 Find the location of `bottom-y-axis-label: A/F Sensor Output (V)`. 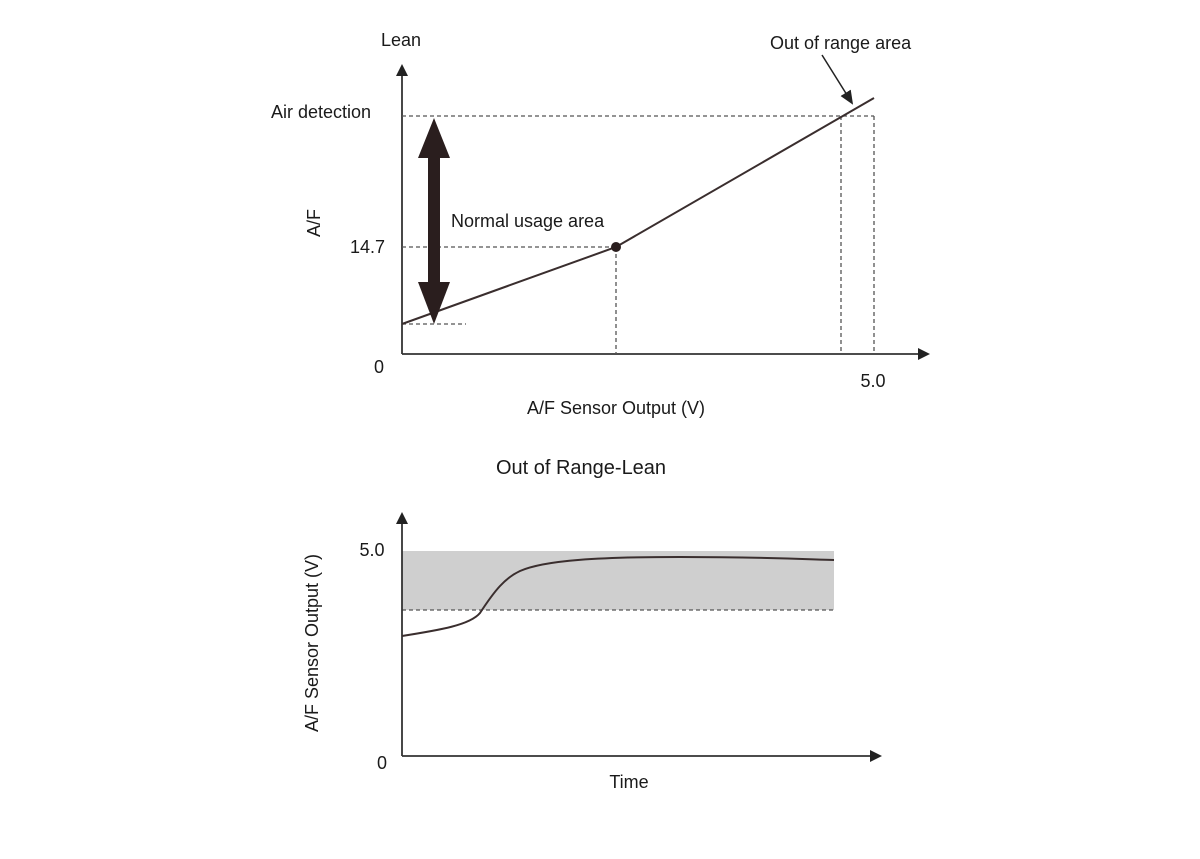

bottom-y-axis-label: A/F Sensor Output (V) is located at coordinates (312, 643).